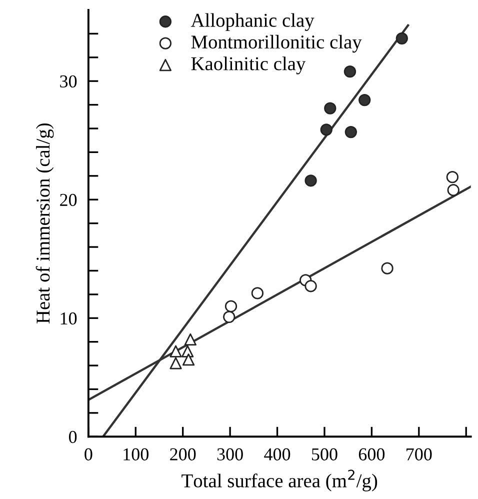 The height and width of the screenshot is (499, 478). Describe the element at coordinates (68, 200) in the screenshot. I see `y-tick-label: 20` at that location.